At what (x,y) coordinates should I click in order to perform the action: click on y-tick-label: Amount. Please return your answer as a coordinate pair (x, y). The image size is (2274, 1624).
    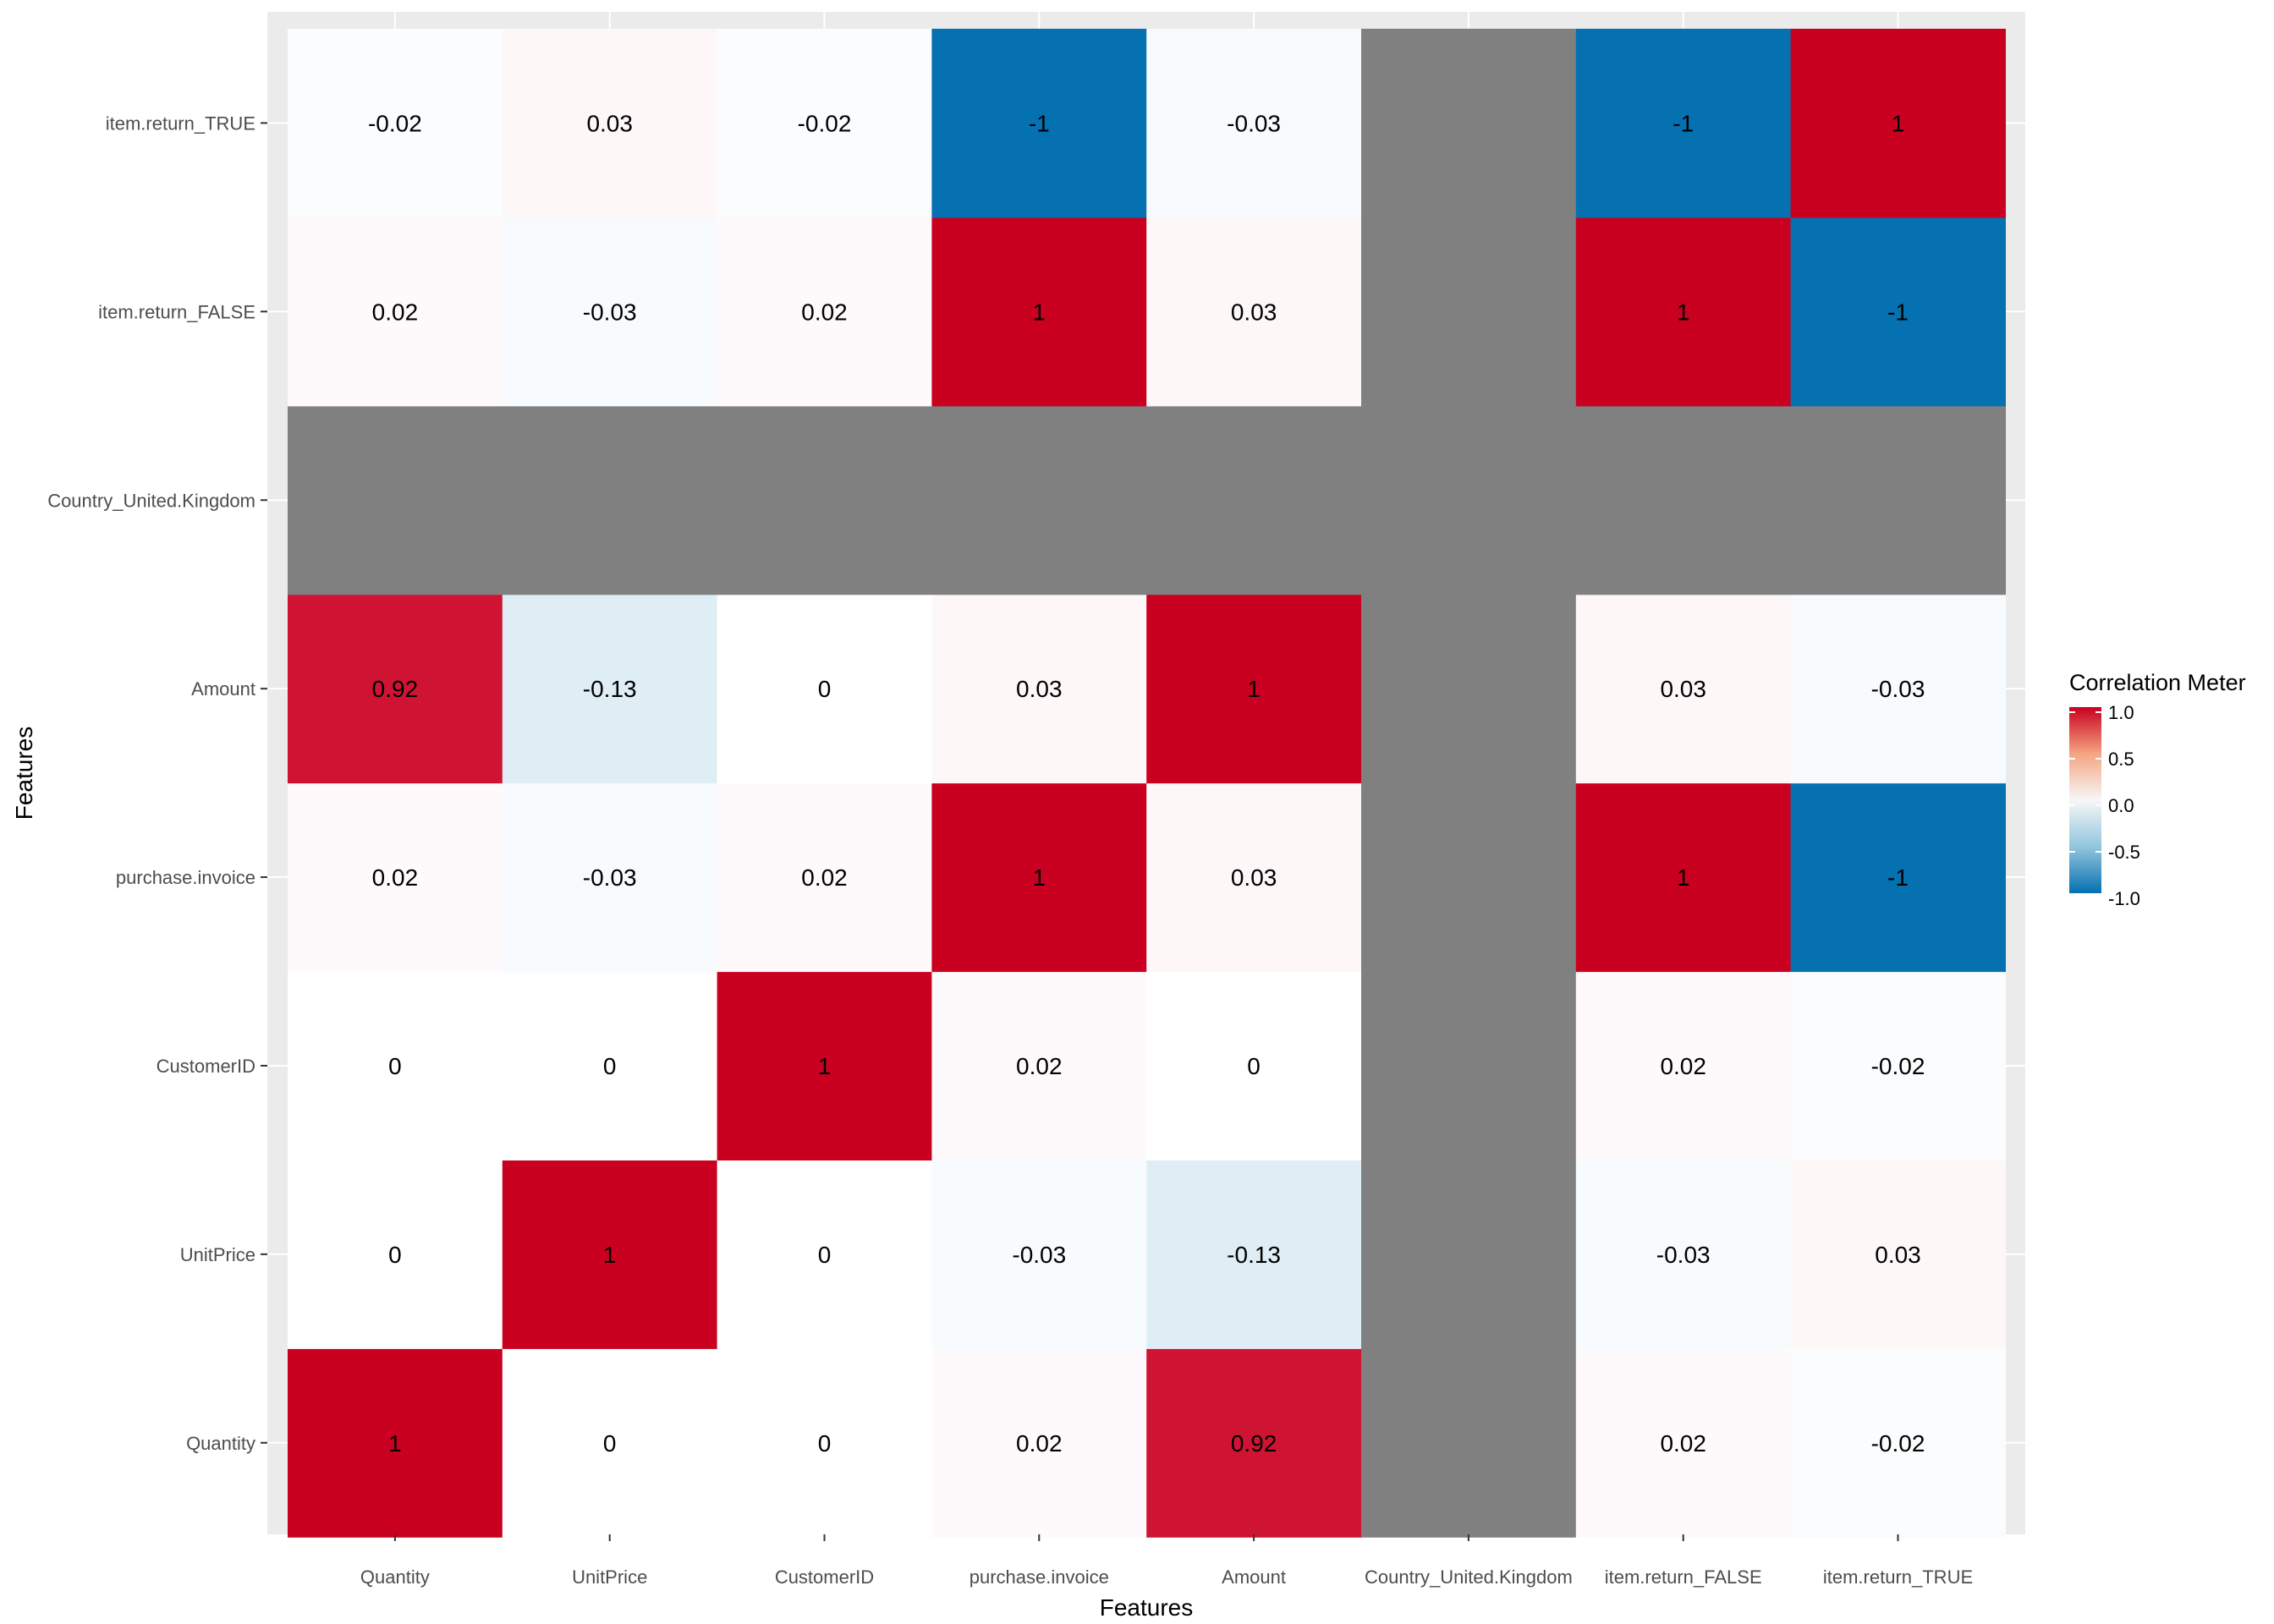
    Looking at the image, I should click on (223, 689).